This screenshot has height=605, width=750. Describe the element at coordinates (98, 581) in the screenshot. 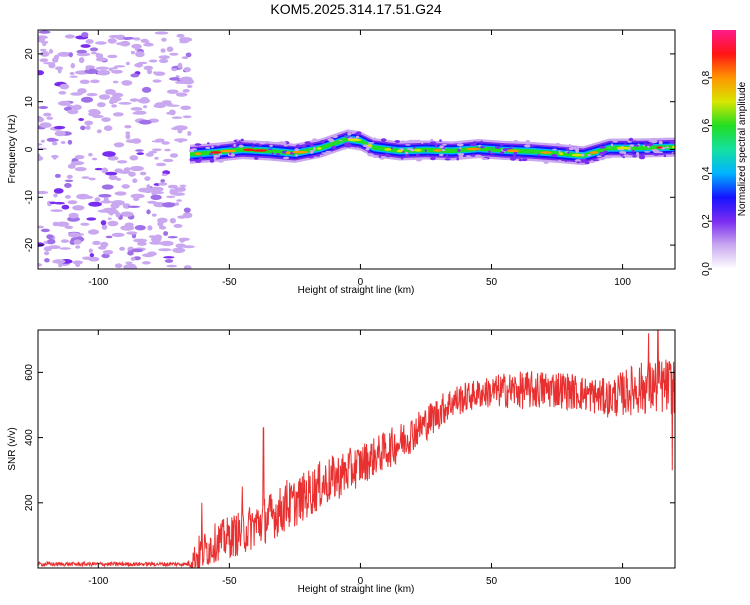

I see `snr-x-tick-label: -100` at that location.